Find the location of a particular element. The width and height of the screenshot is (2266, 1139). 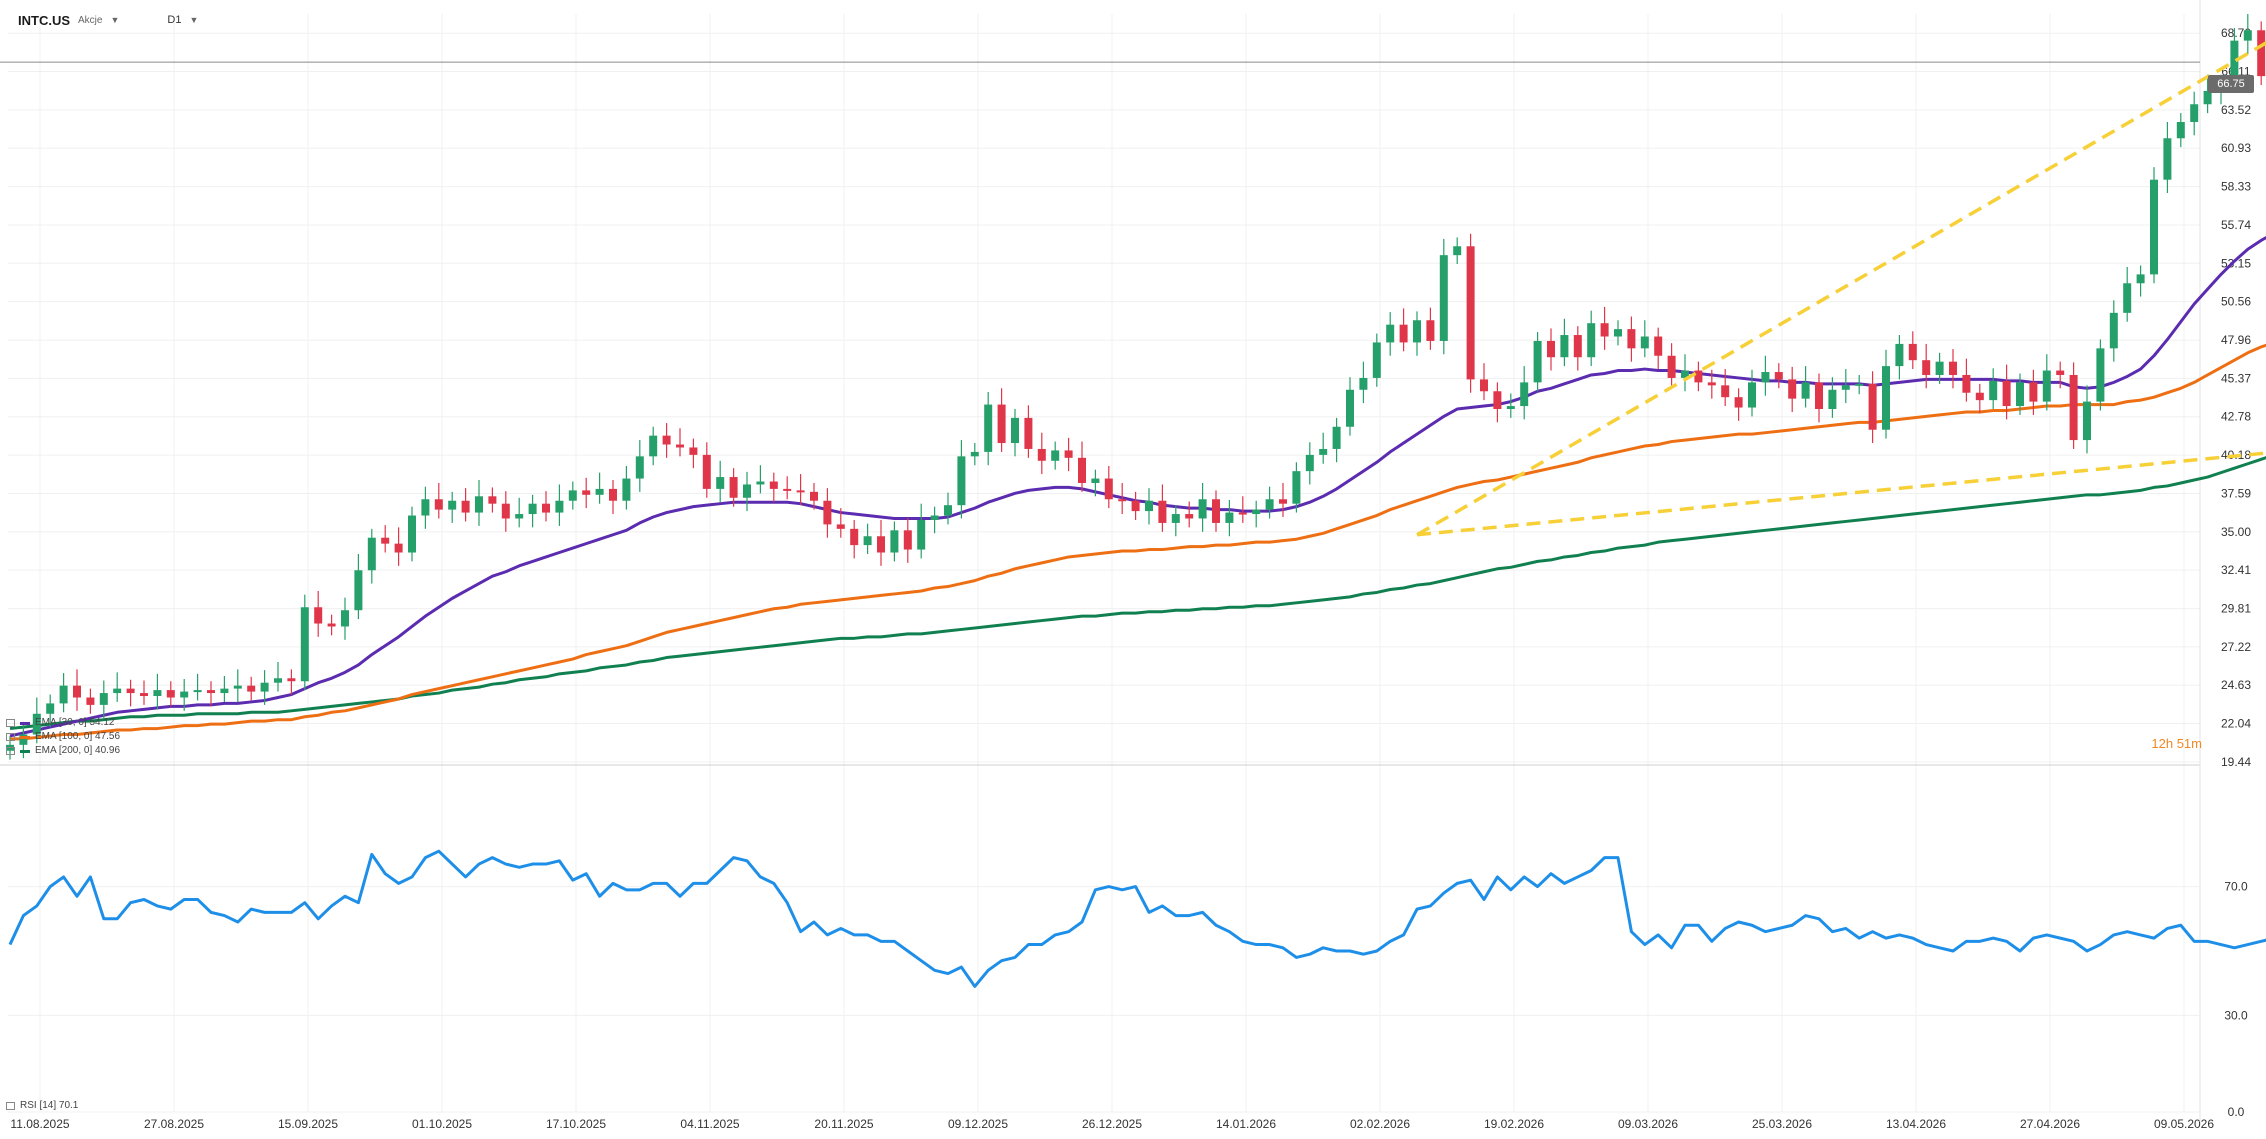

legend-ema30: EMA [30, 0] 54.12 is located at coordinates (63, 723).